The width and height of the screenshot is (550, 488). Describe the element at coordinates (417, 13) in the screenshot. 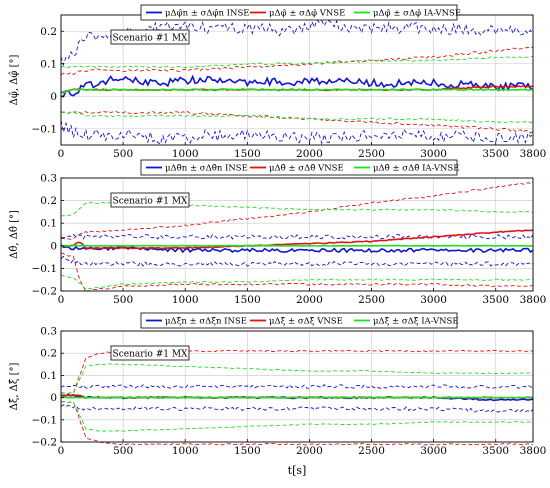

I see `legend-label-iavnse: μΔφ̂ ± σΔφ̂ IA-VNSE` at that location.